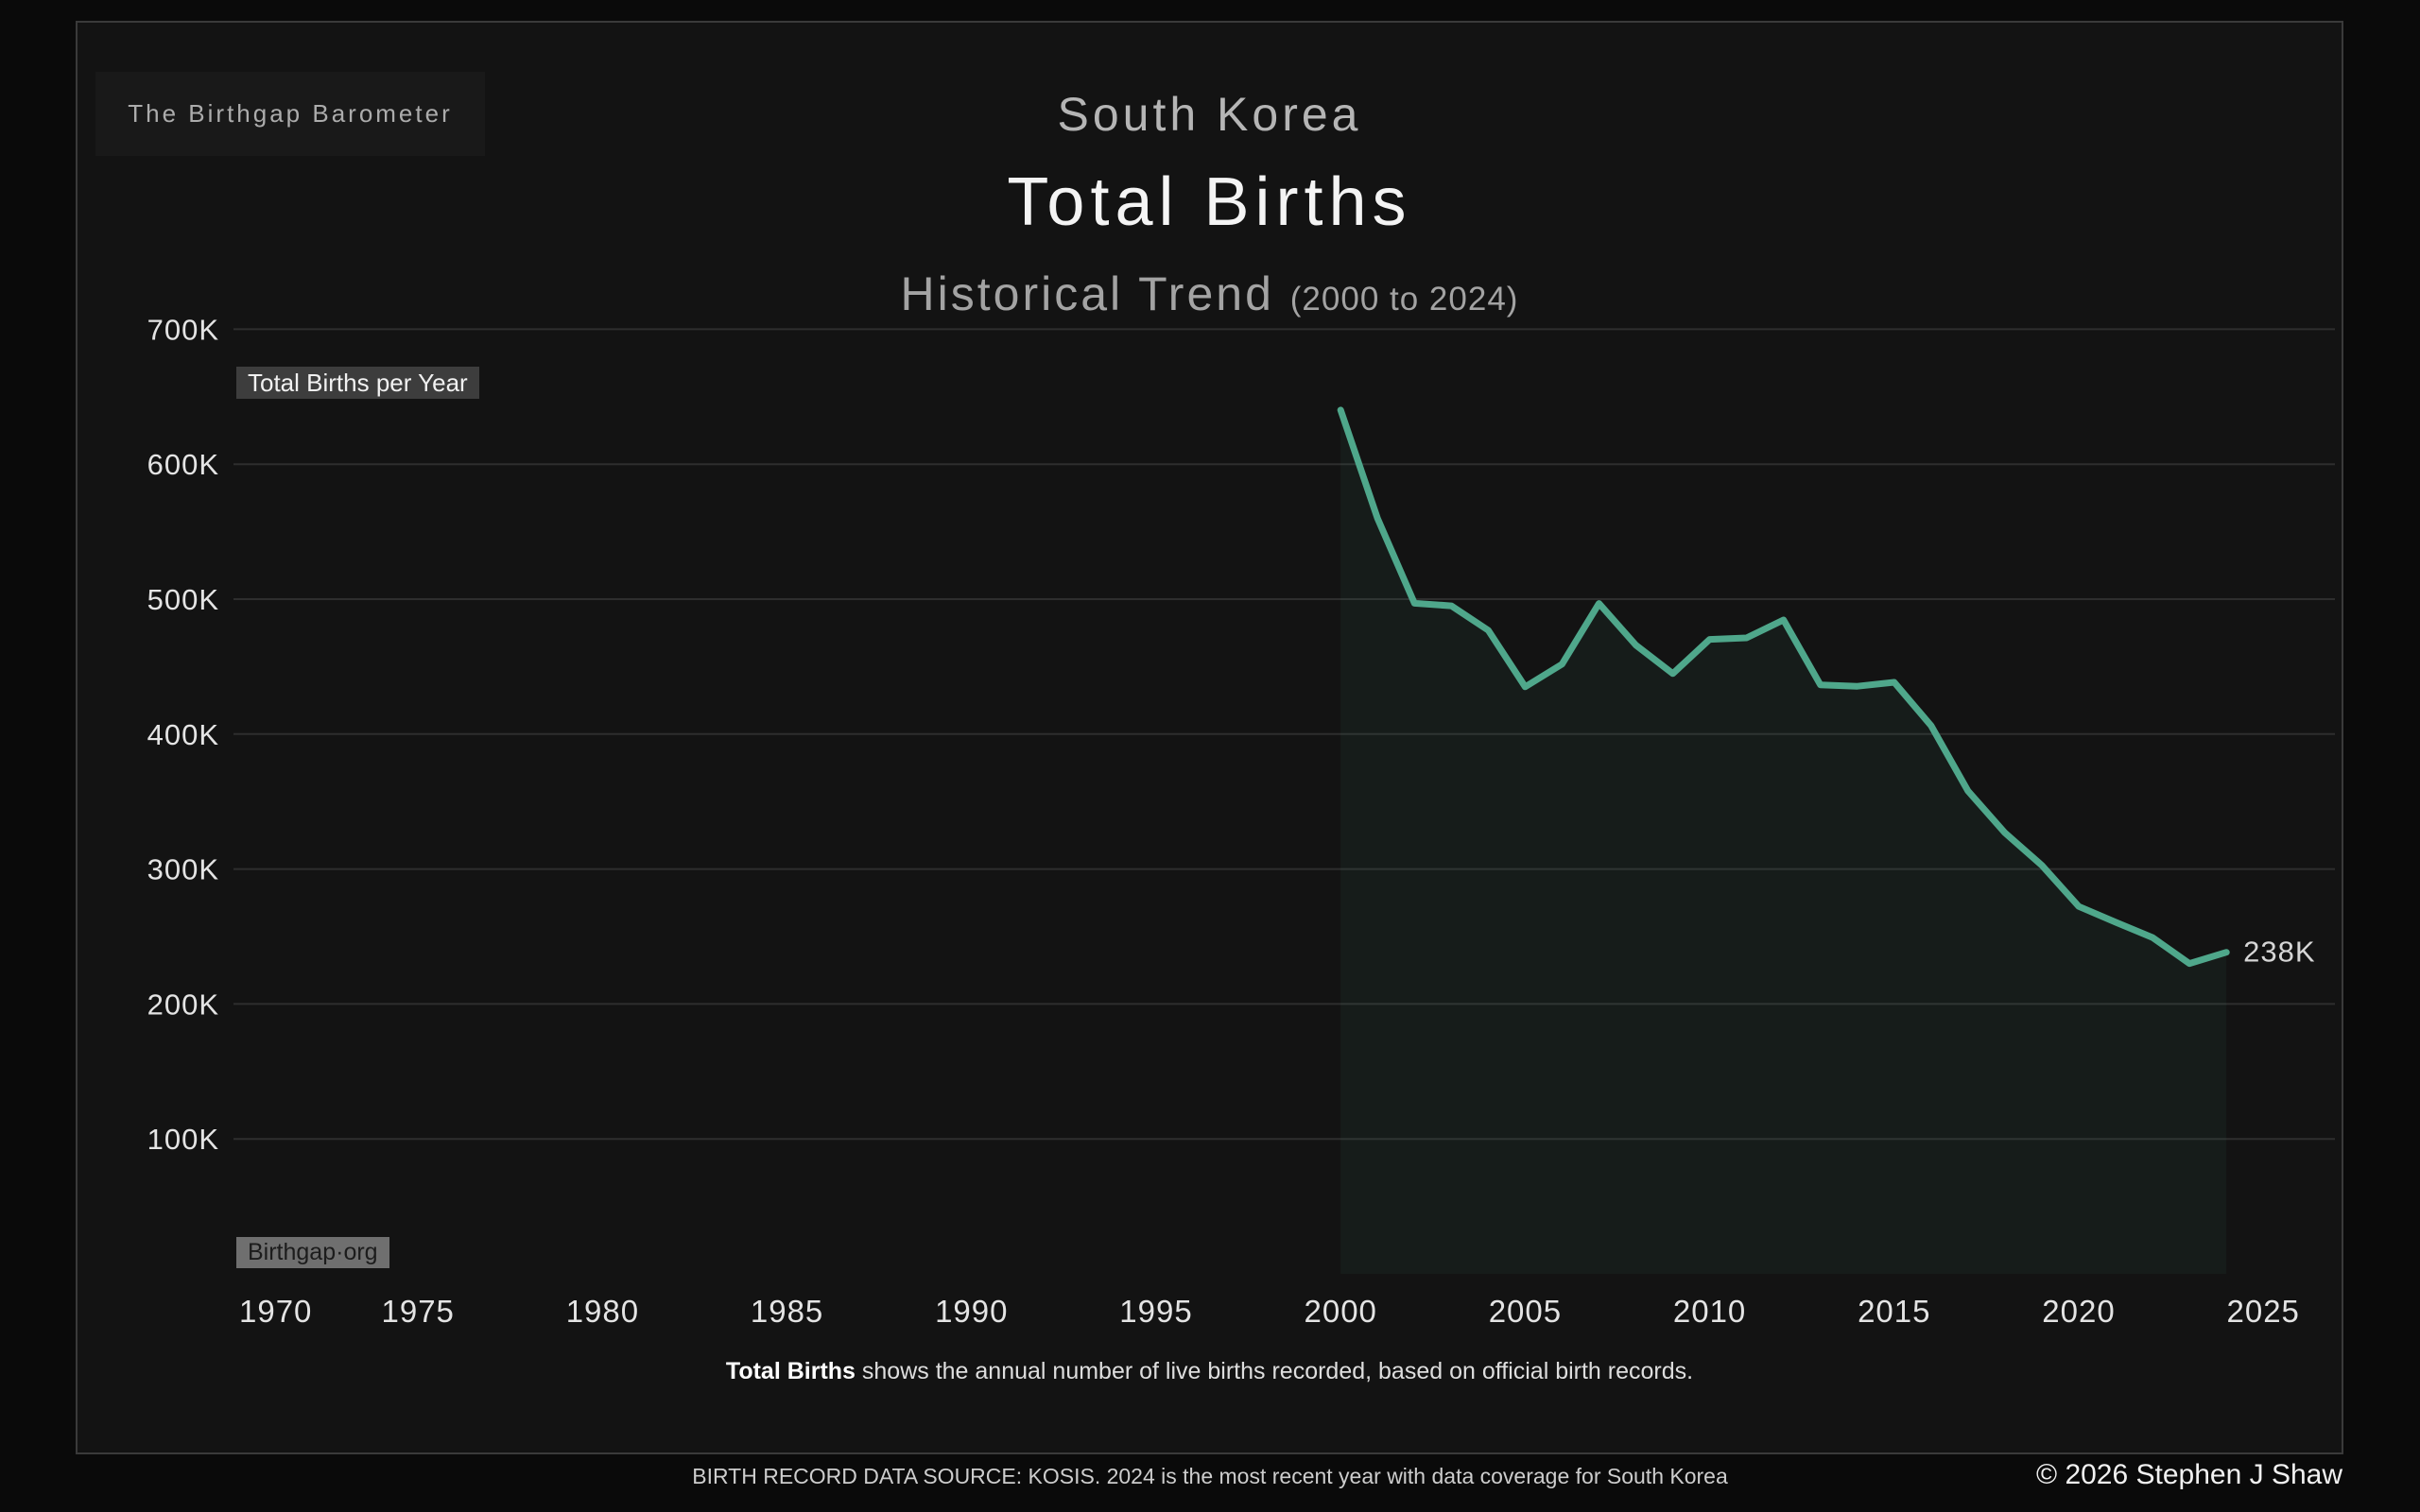 The width and height of the screenshot is (2420, 1512). I want to click on brand-label-text: The Birthgap Barometer, so click(290, 113).